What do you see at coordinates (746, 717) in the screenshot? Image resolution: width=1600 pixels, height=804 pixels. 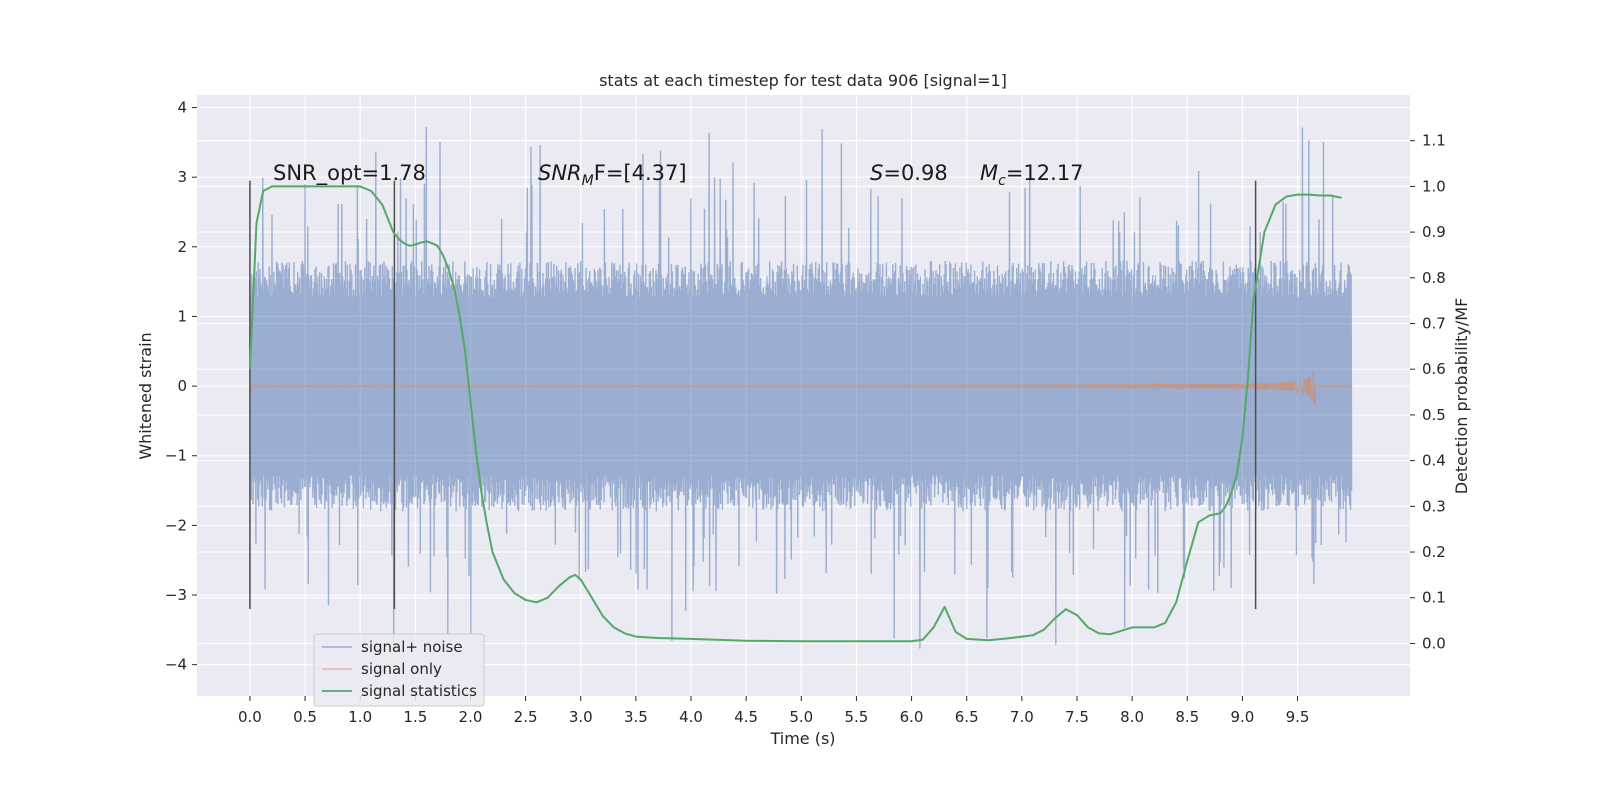 I see `x-tick-label: 4.5` at bounding box center [746, 717].